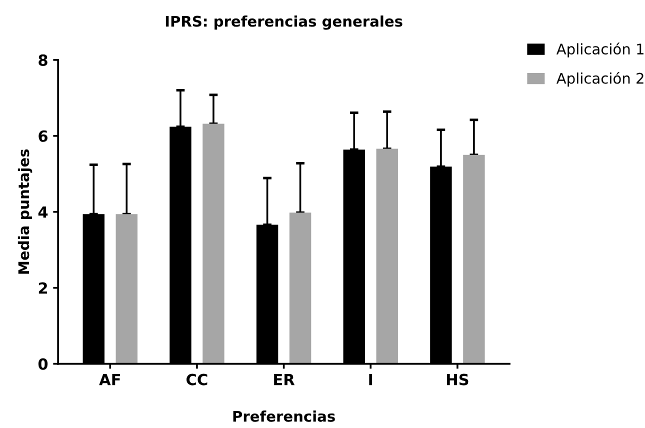  I want to click on x-tick-label: HS, so click(457, 380).